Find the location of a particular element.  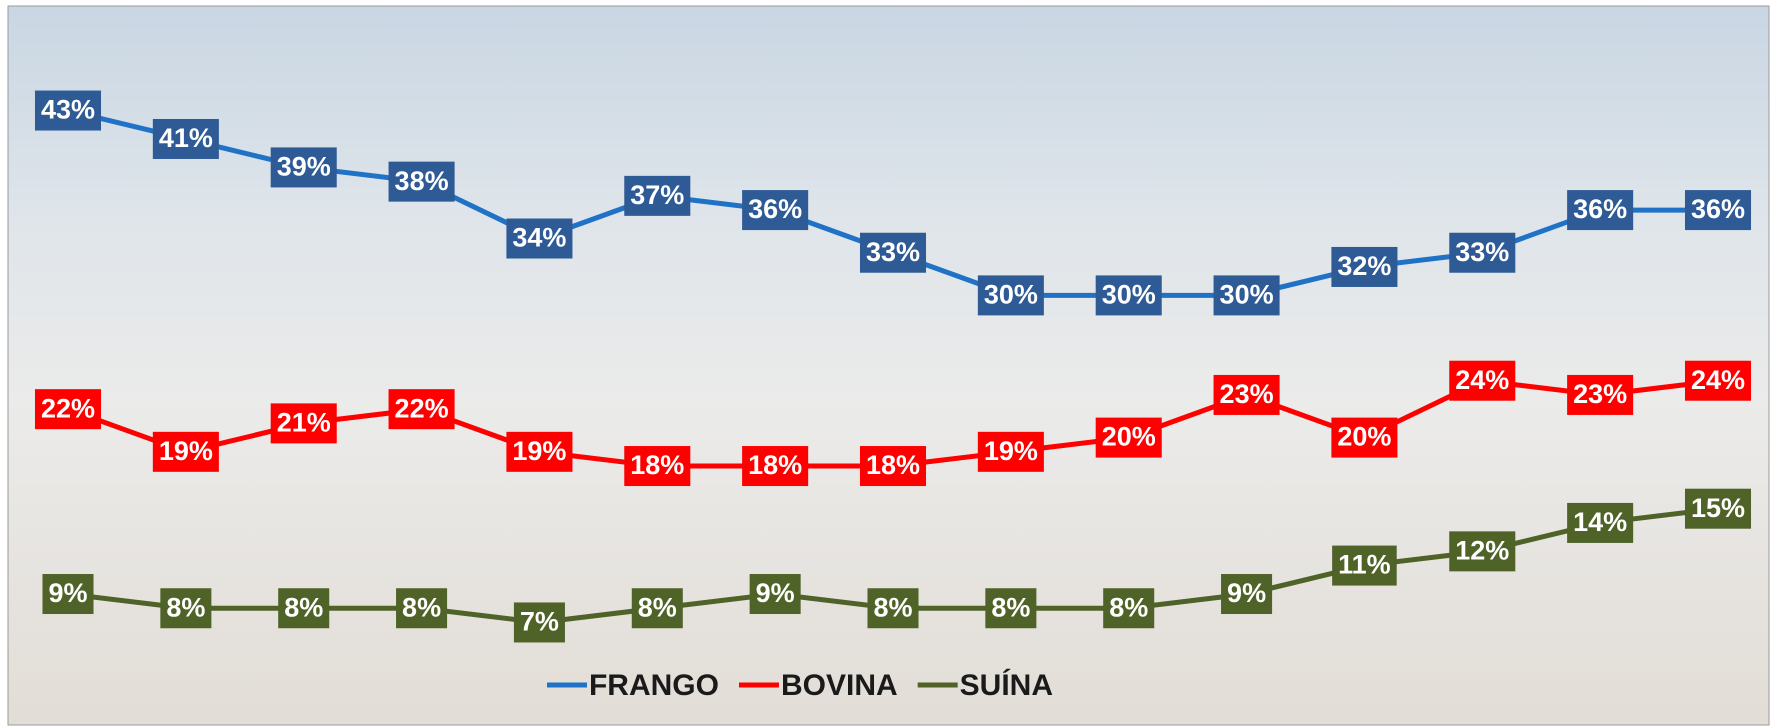

data-label-text: 15% is located at coordinates (1718, 508).